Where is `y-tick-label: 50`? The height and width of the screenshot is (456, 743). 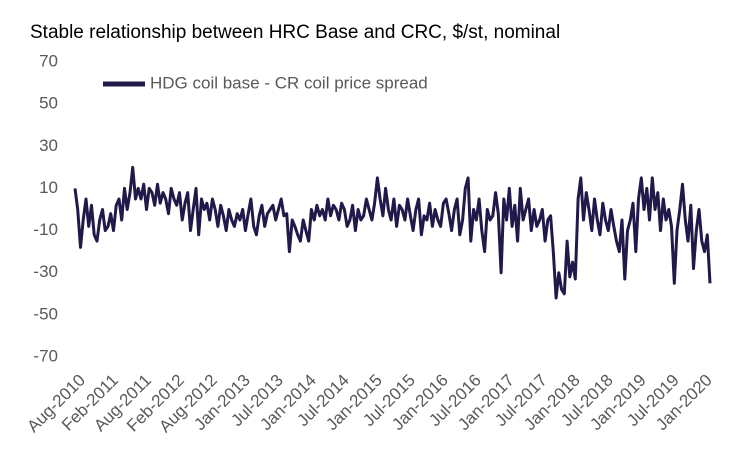 y-tick-label: 50 is located at coordinates (48, 103).